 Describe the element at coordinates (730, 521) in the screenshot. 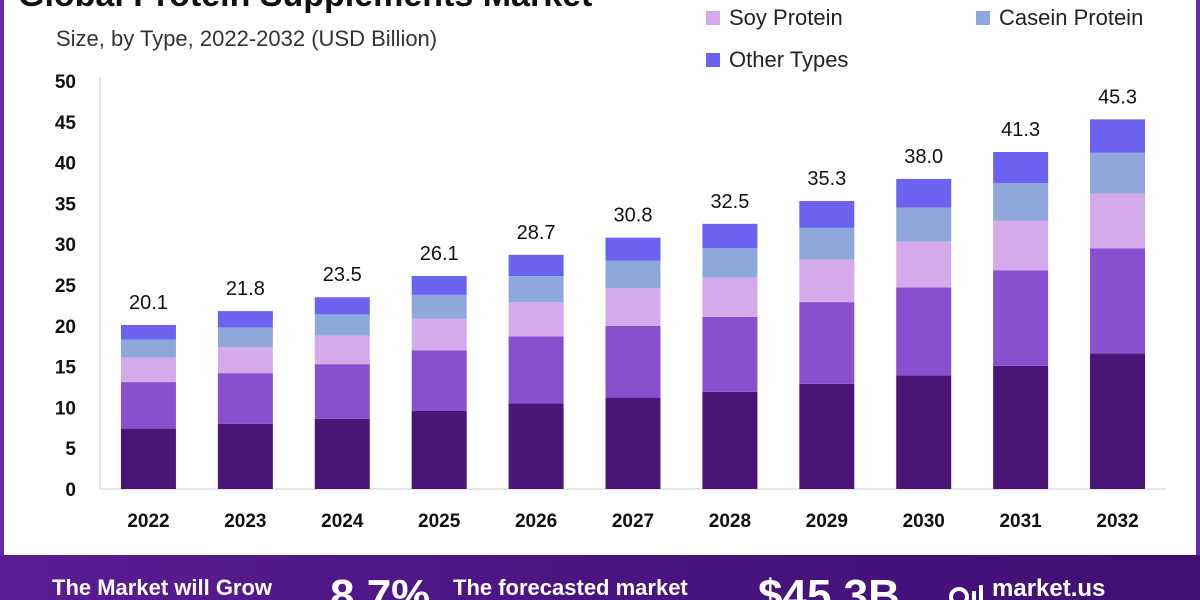

I see `x-tick-label-2028: 2028` at that location.